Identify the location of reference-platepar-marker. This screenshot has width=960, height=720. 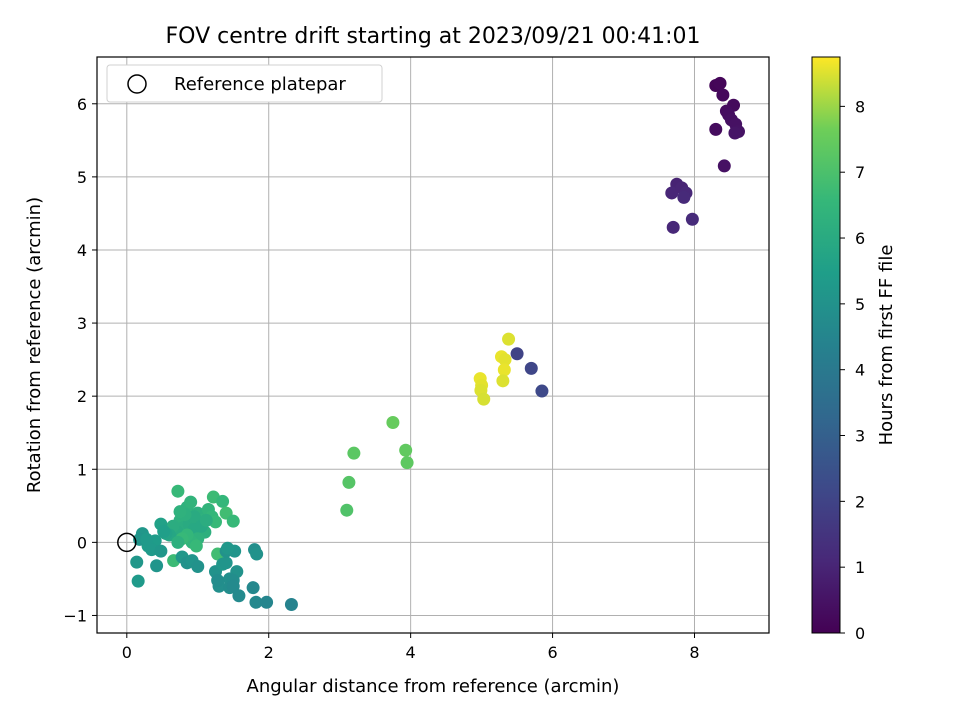
(127, 542).